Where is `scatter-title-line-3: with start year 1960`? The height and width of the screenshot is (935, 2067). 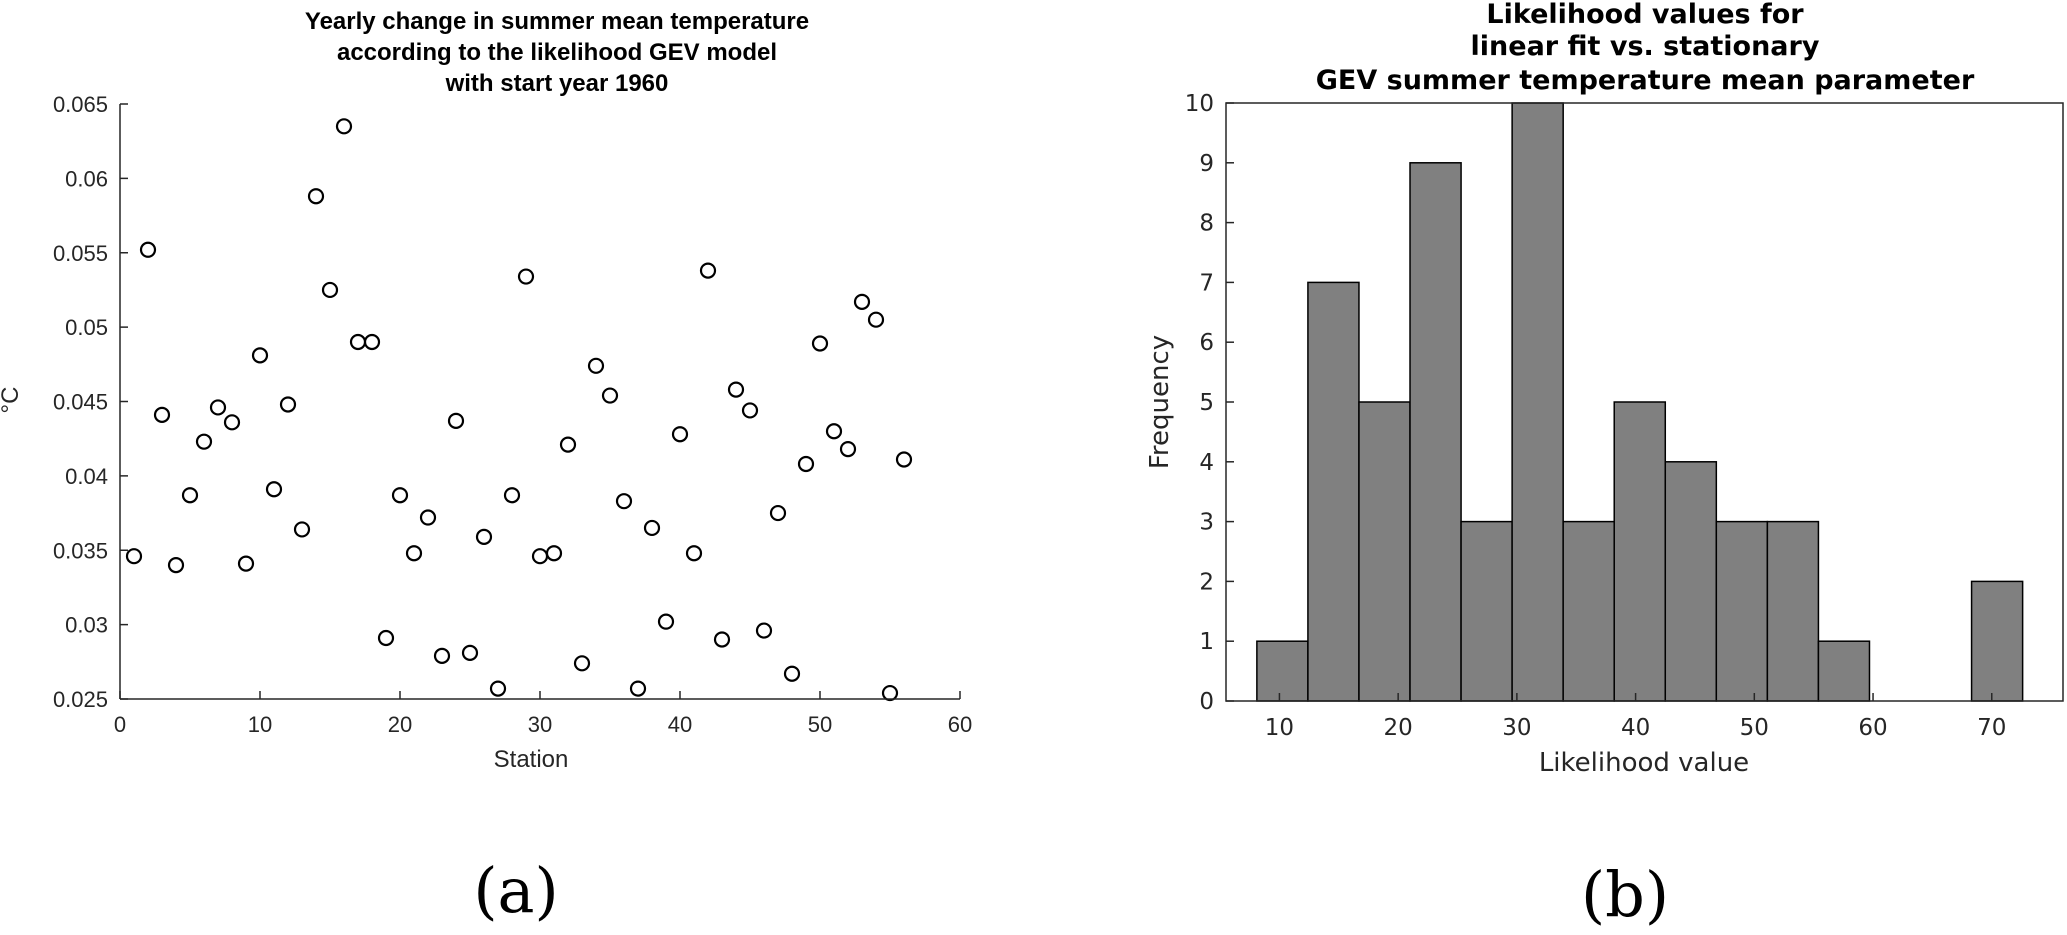 scatter-title-line-3: with start year 1960 is located at coordinates (557, 83).